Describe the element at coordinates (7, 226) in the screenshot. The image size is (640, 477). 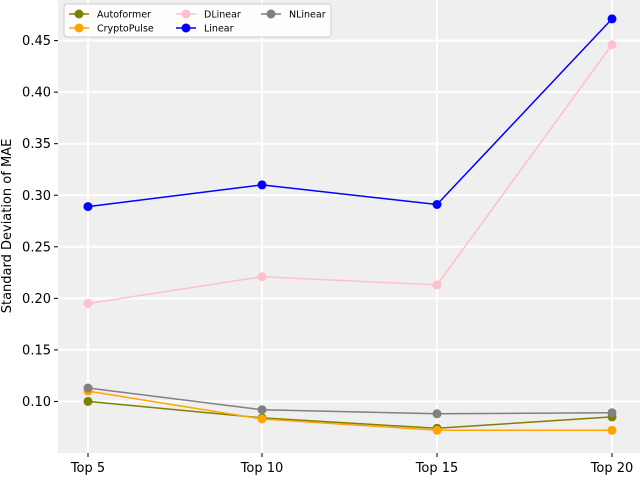
I see `y-axis-label: Standard Deviation of MAE` at that location.